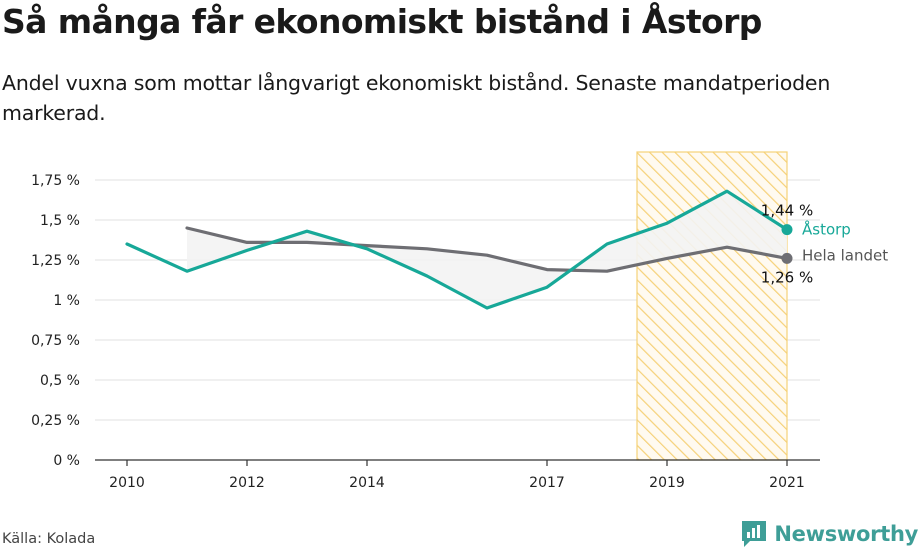 The image size is (920, 552). What do you see at coordinates (60, 221) in the screenshot?
I see `y-tick-label: 1,5 %` at bounding box center [60, 221].